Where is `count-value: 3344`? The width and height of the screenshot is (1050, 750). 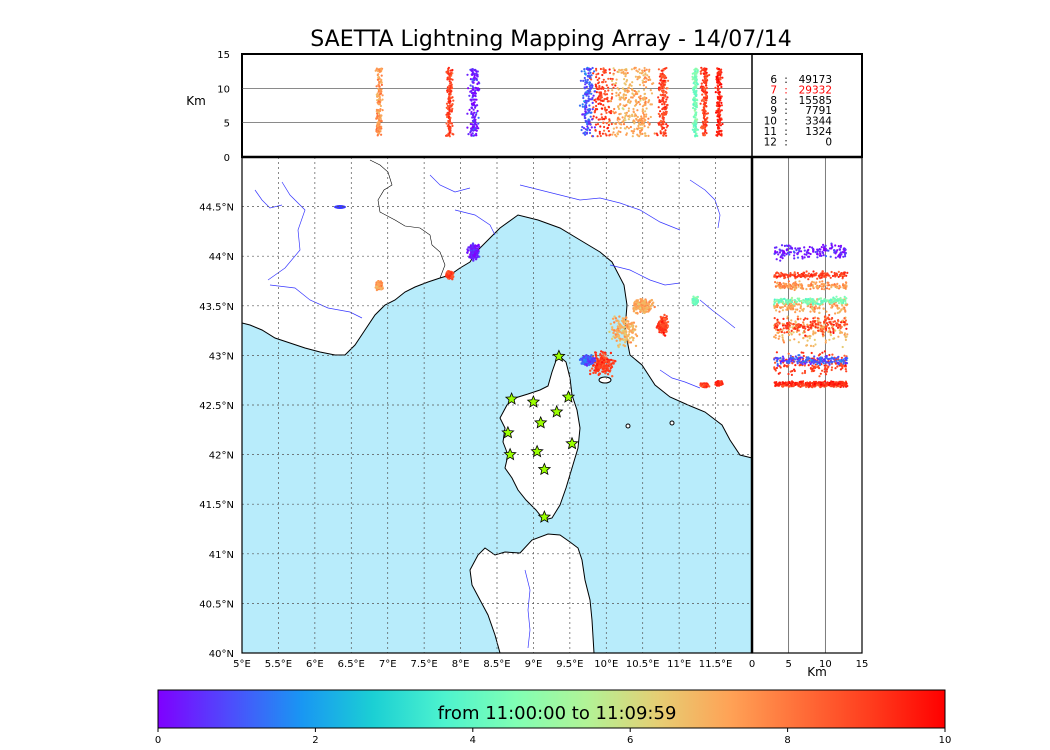
count-value: 3344 is located at coordinates (818, 122).